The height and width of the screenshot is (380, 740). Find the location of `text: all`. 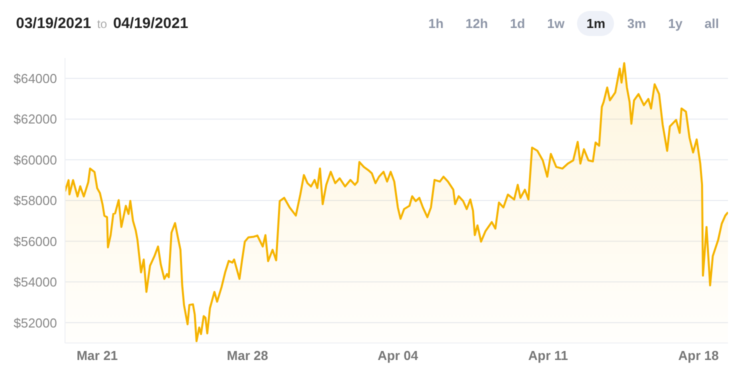

text: all is located at coordinates (712, 23).